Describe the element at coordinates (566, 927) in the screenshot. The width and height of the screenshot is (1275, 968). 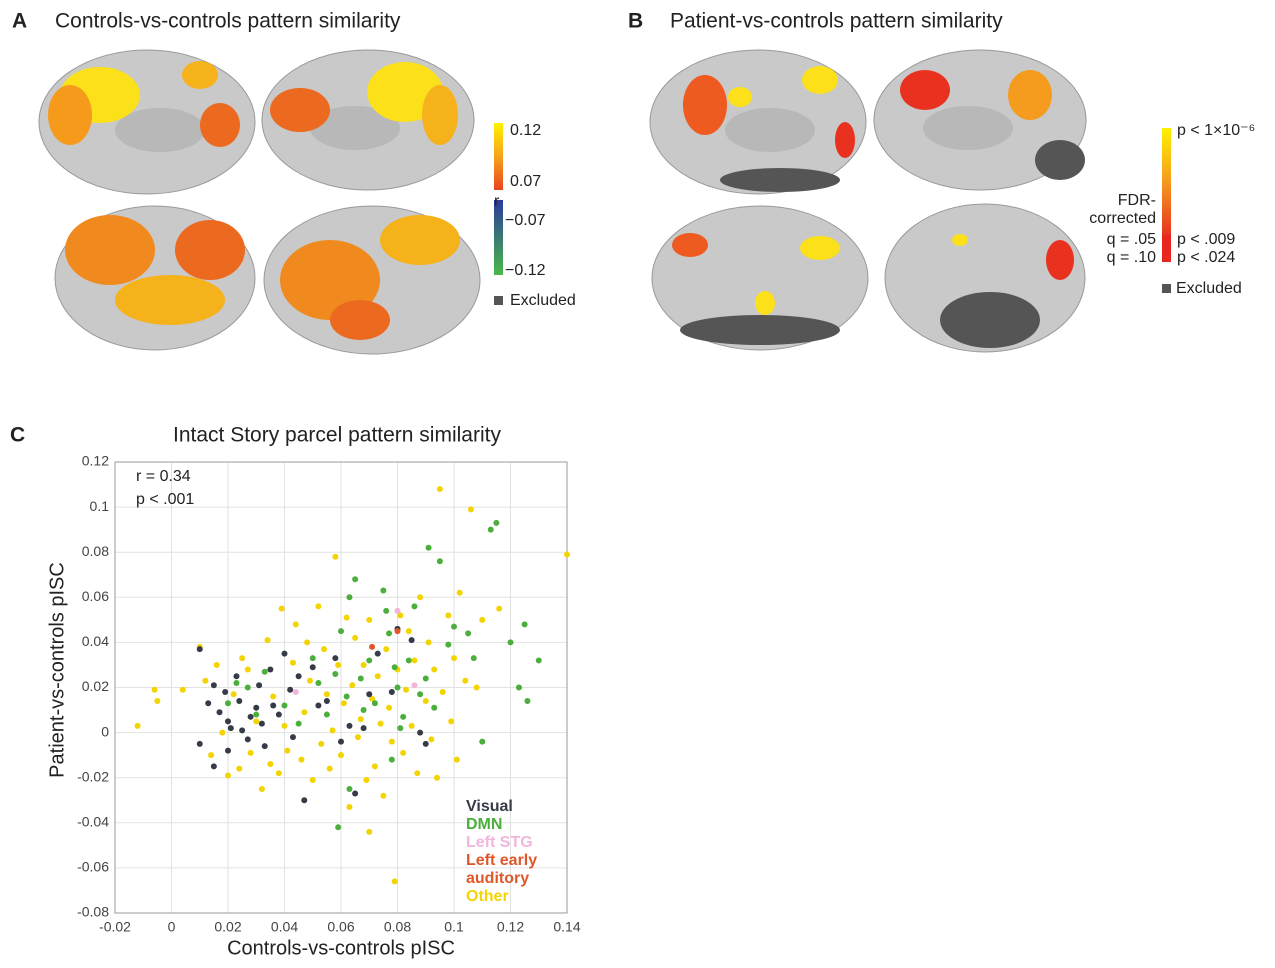
I see `x-tick-label: 0.14` at that location.